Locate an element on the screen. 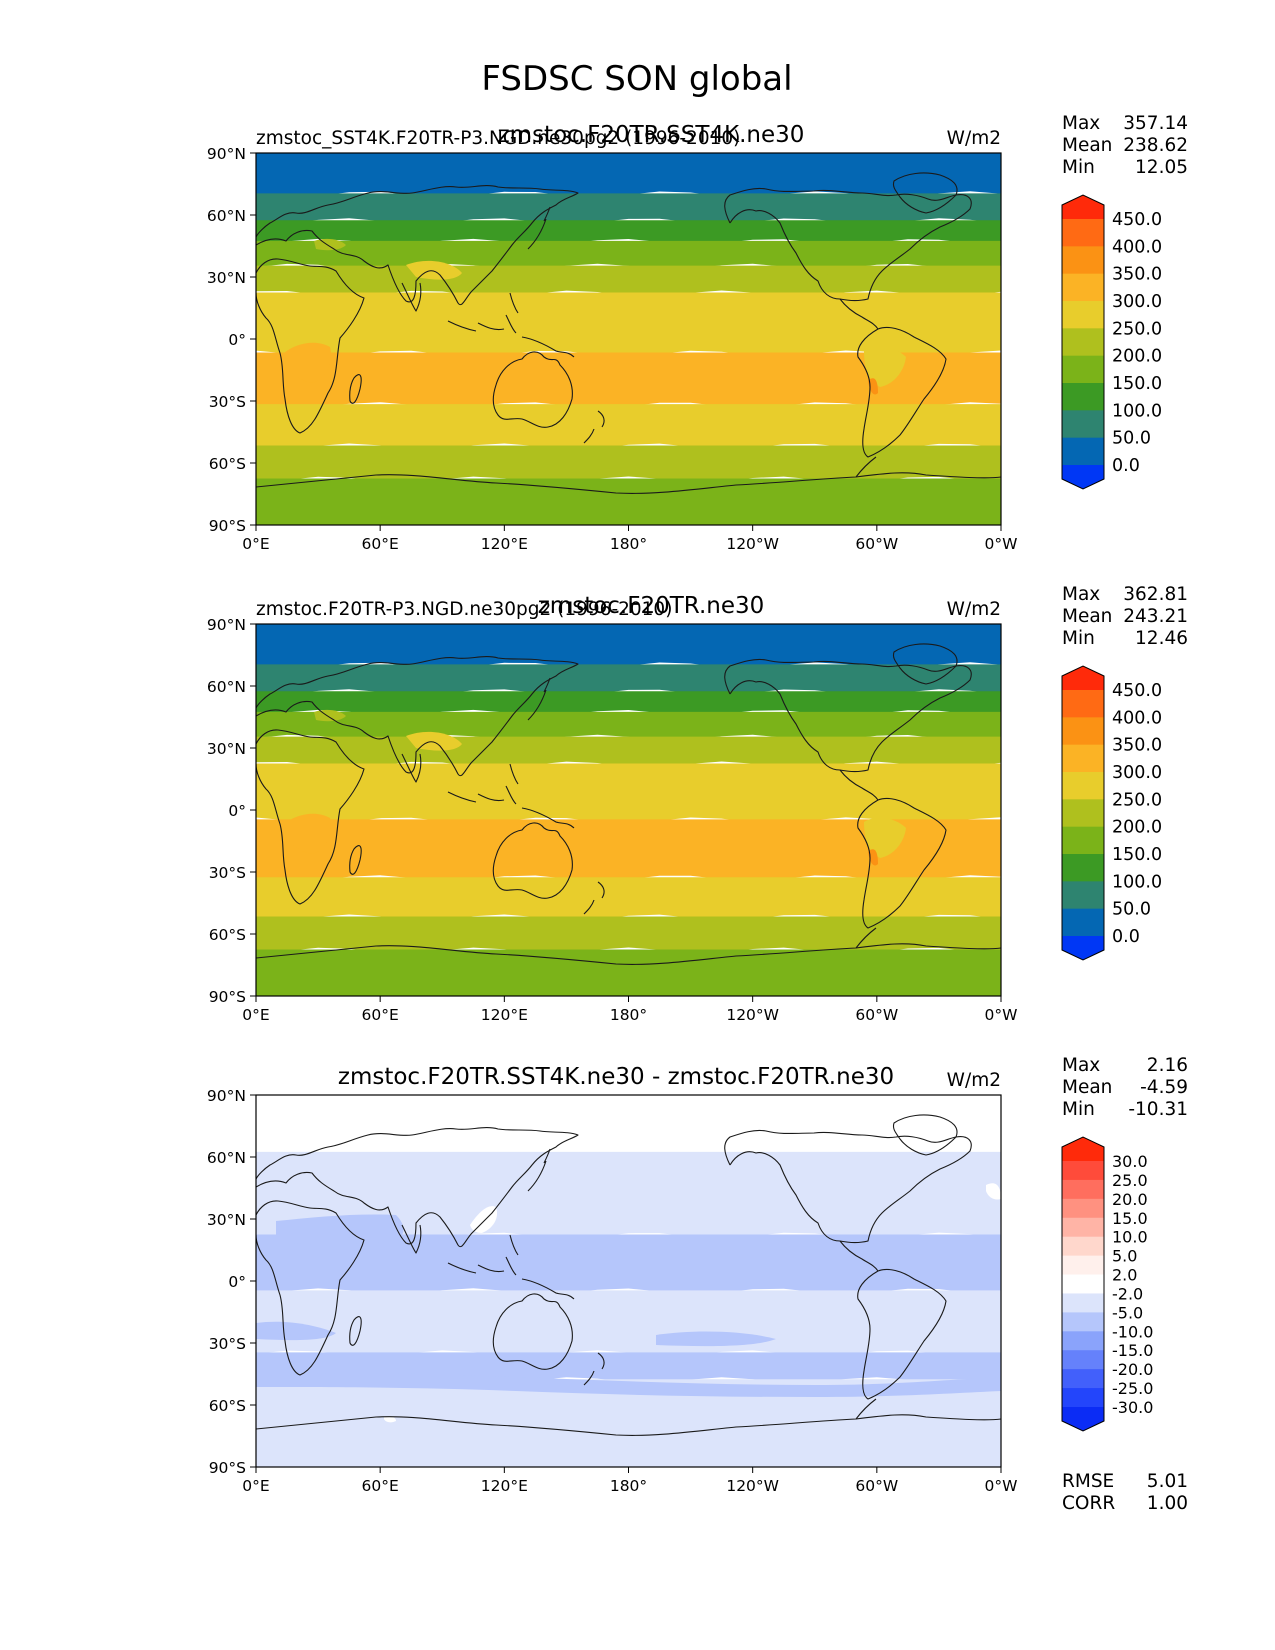  stat-value-mean: 243.21 is located at coordinates (1155, 616).